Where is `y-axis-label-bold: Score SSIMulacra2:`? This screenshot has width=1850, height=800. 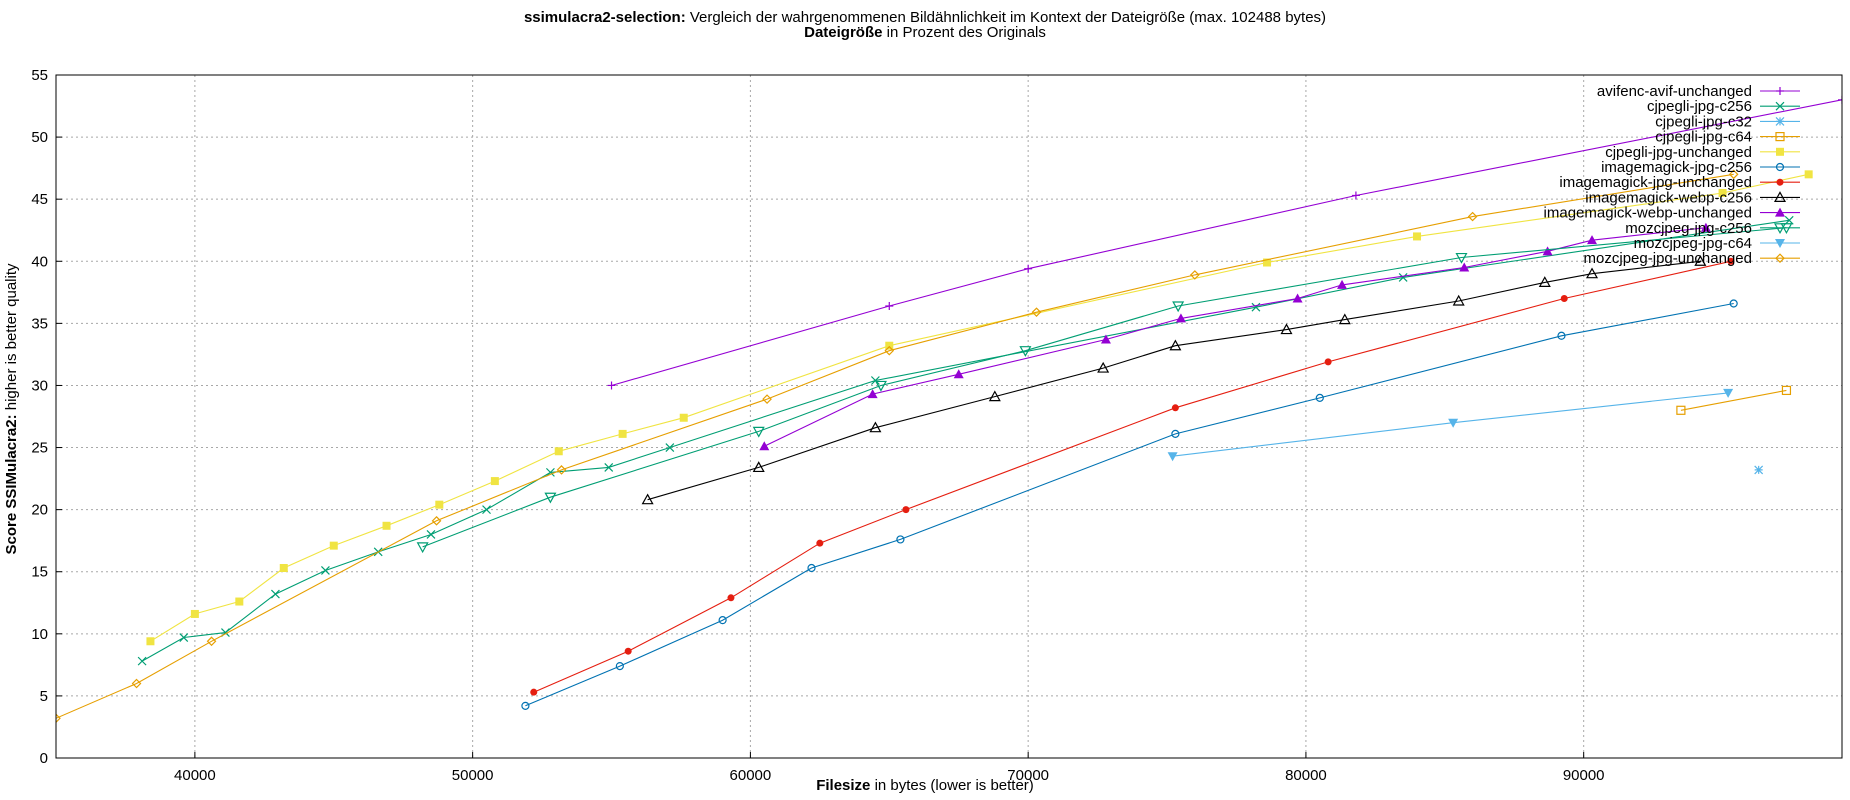
y-axis-label-bold: Score SSIMulacra2: is located at coordinates (11, 484).